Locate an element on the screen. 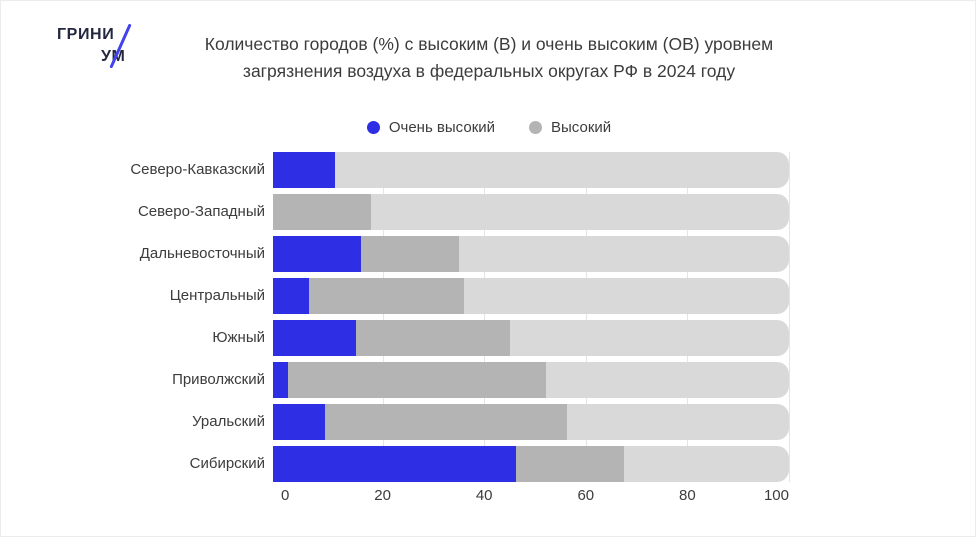  category-label: Приволжский is located at coordinates (218, 379).